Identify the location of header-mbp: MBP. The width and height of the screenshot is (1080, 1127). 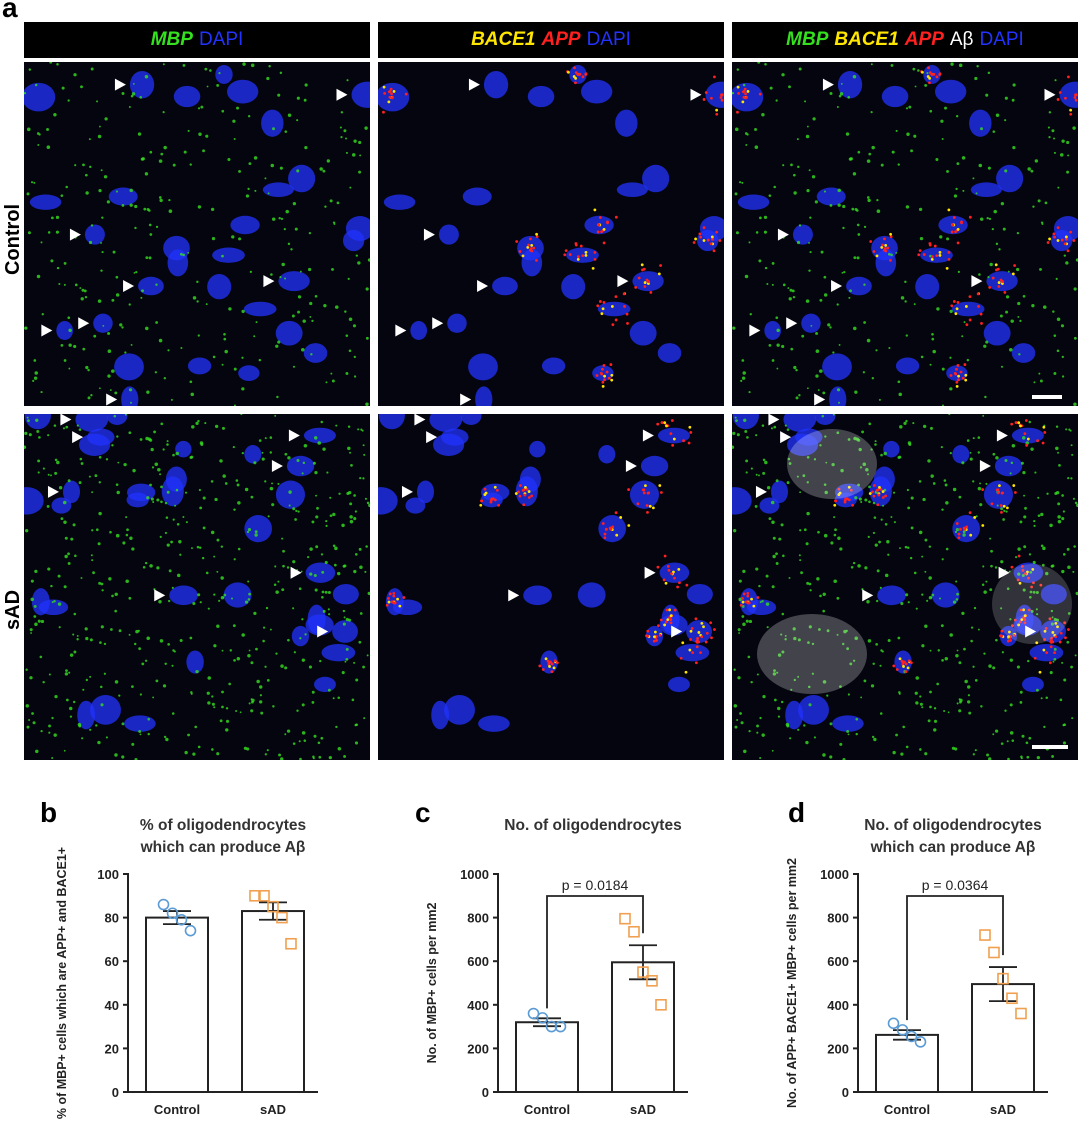
(807, 39).